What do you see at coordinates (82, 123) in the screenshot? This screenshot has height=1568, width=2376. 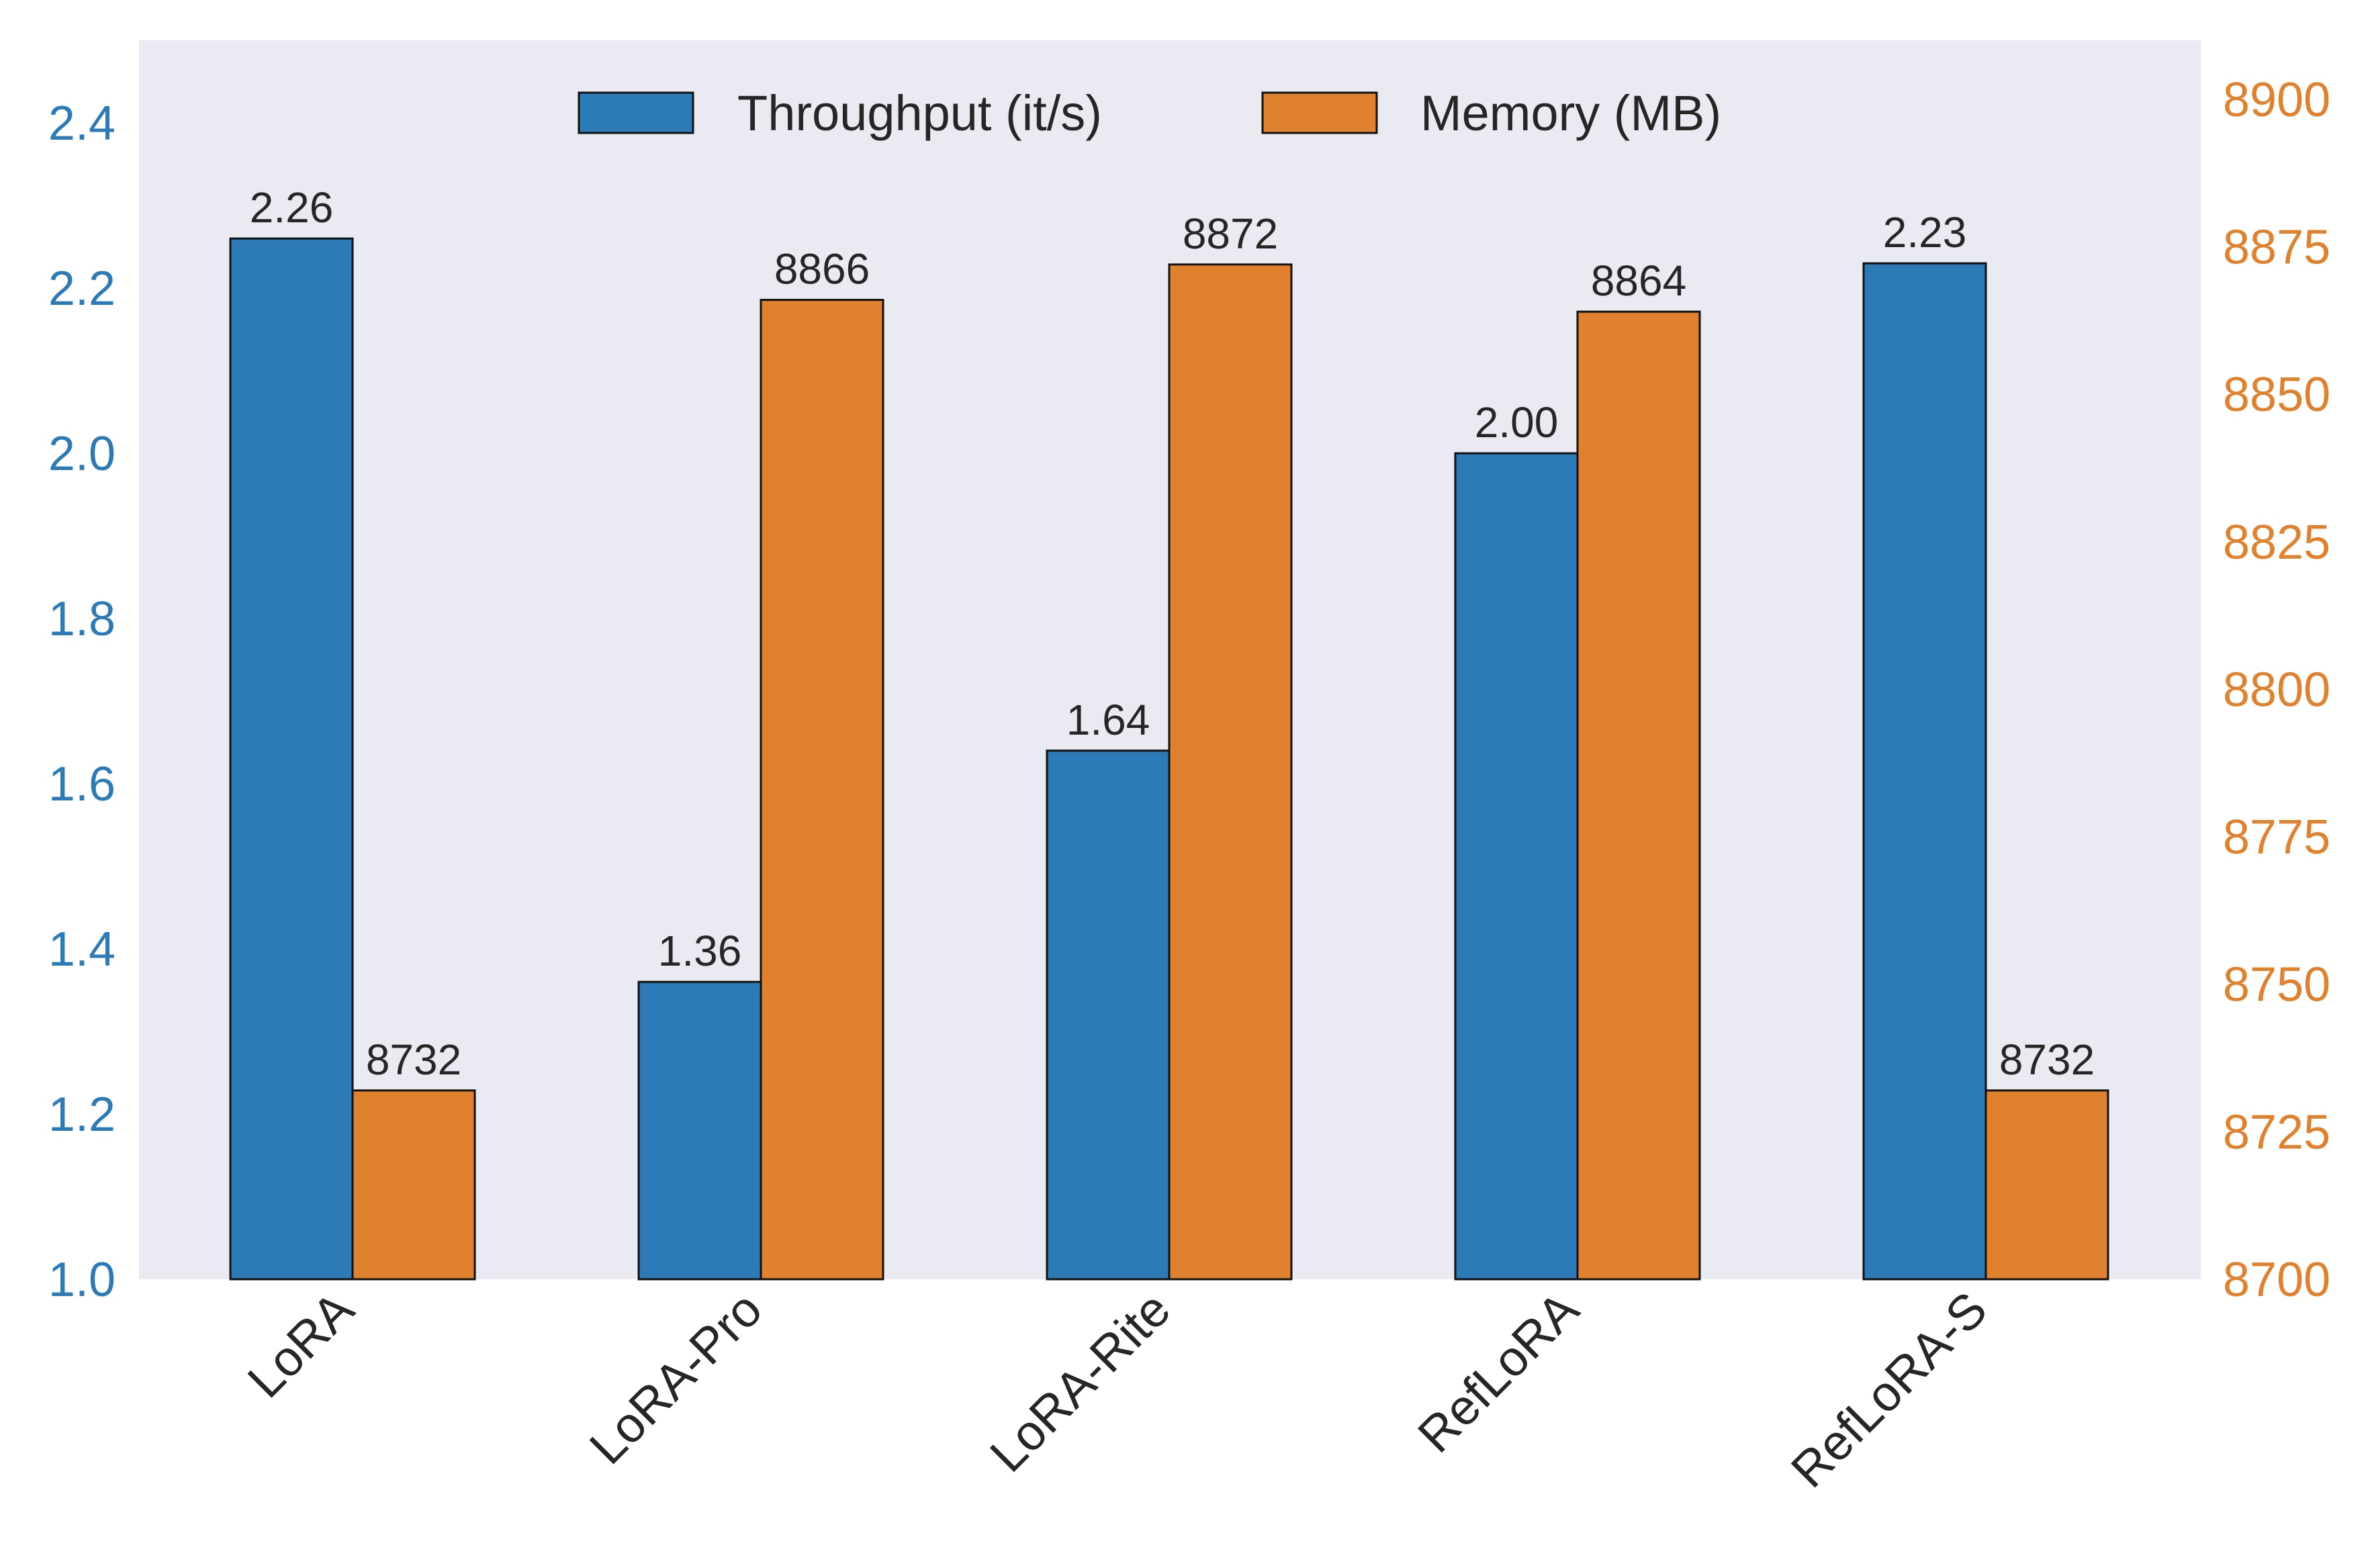 I see `left-tick-label: 2.4` at bounding box center [82, 123].